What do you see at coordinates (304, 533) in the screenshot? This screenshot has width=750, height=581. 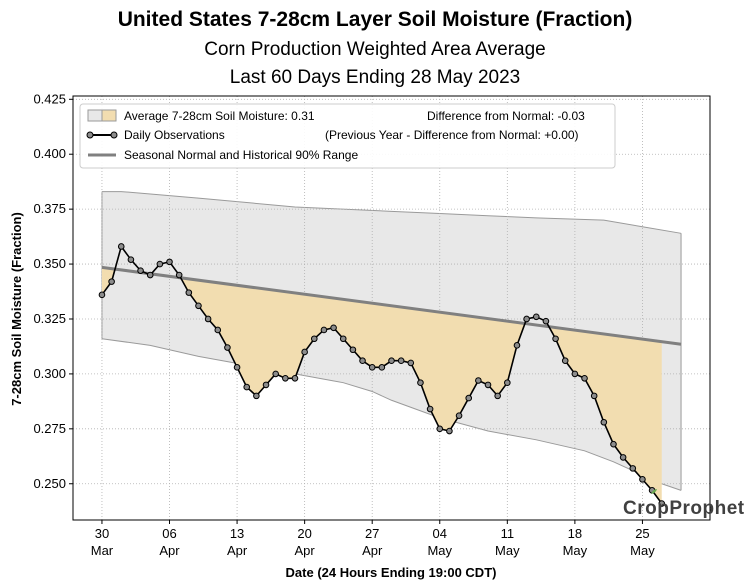 I see `x-tick-label: 20` at bounding box center [304, 533].